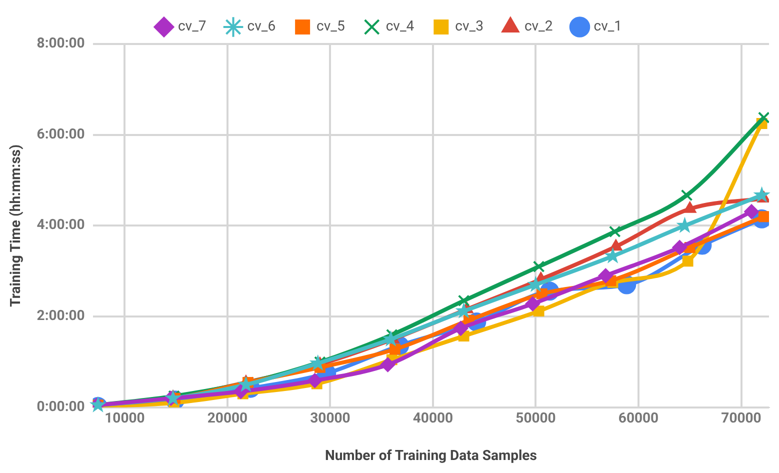 The width and height of the screenshot is (779, 473). What do you see at coordinates (60, 134) in the screenshot?
I see `y-tick-label: 6:00:00` at bounding box center [60, 134].